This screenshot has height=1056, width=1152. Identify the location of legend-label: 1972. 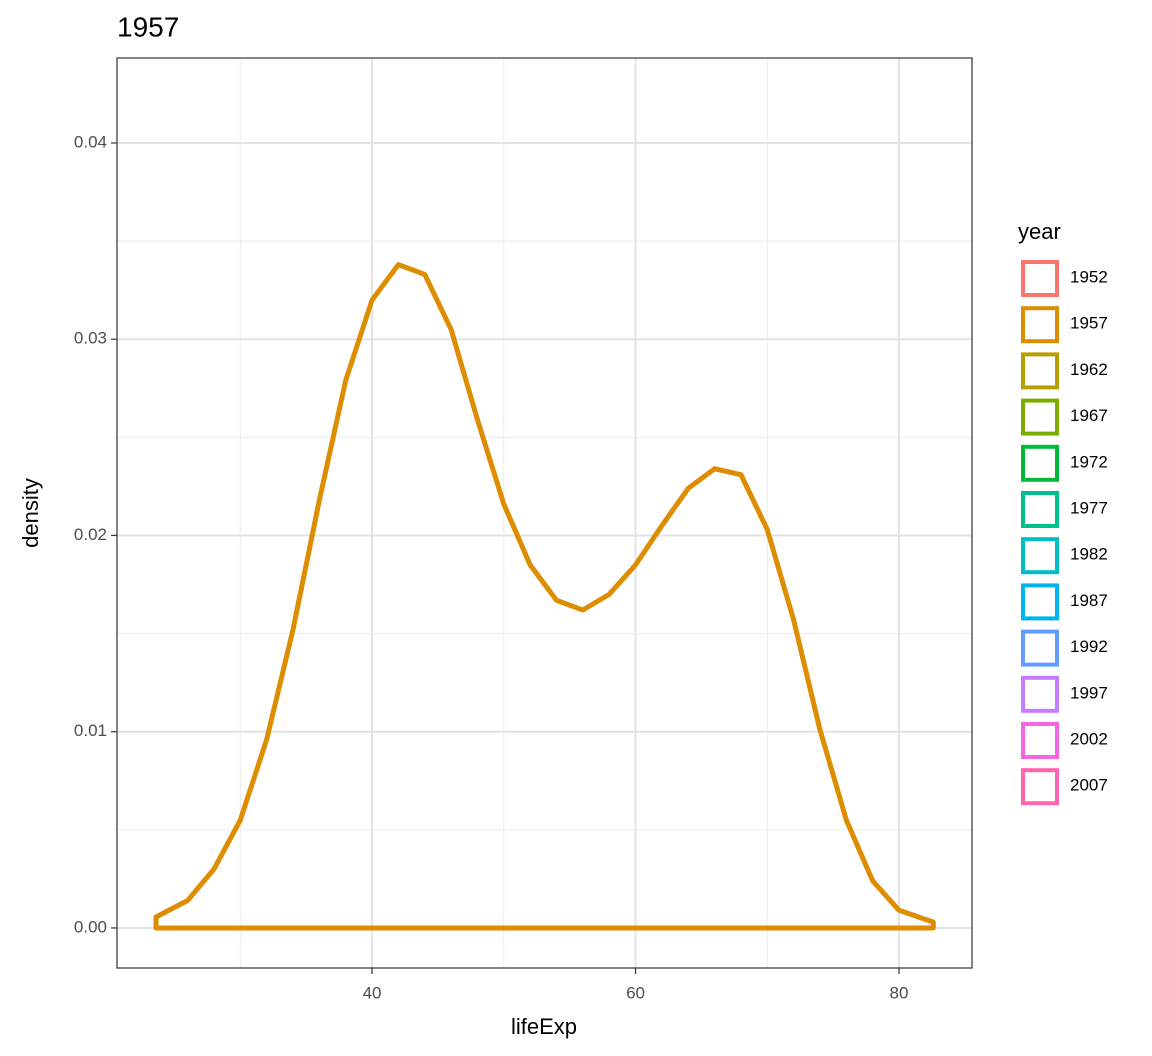
(1089, 461).